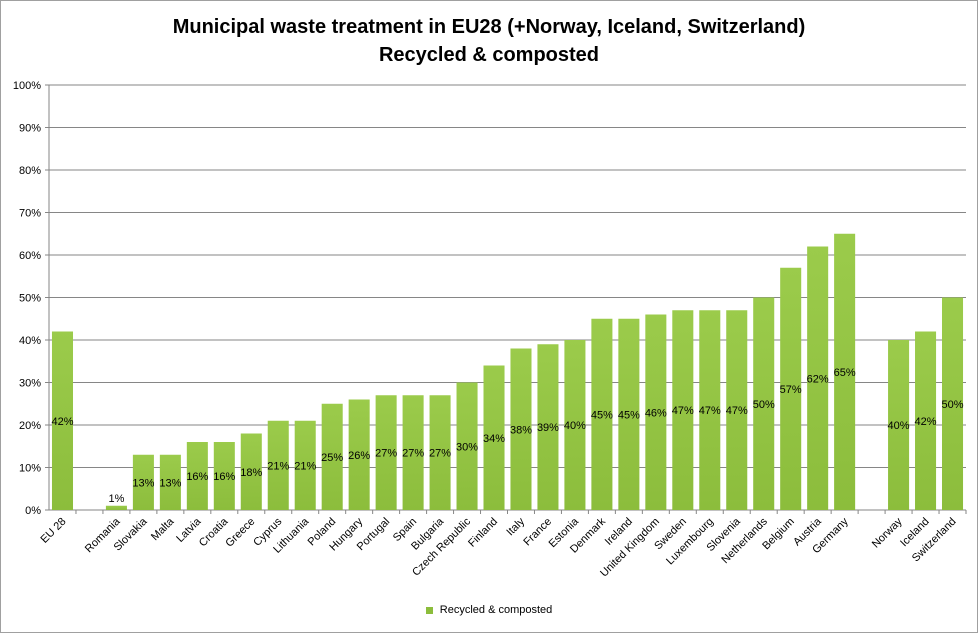  What do you see at coordinates (30, 299) in the screenshot?
I see `y-tick-label: 50%` at bounding box center [30, 299].